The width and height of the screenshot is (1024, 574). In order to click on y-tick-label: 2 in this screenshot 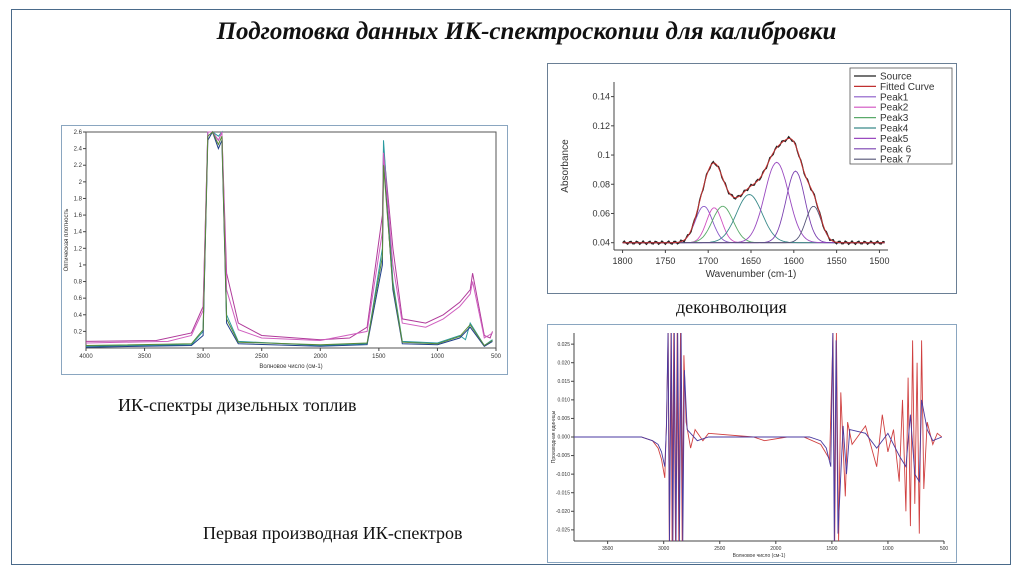, I will do `click(81, 183)`.